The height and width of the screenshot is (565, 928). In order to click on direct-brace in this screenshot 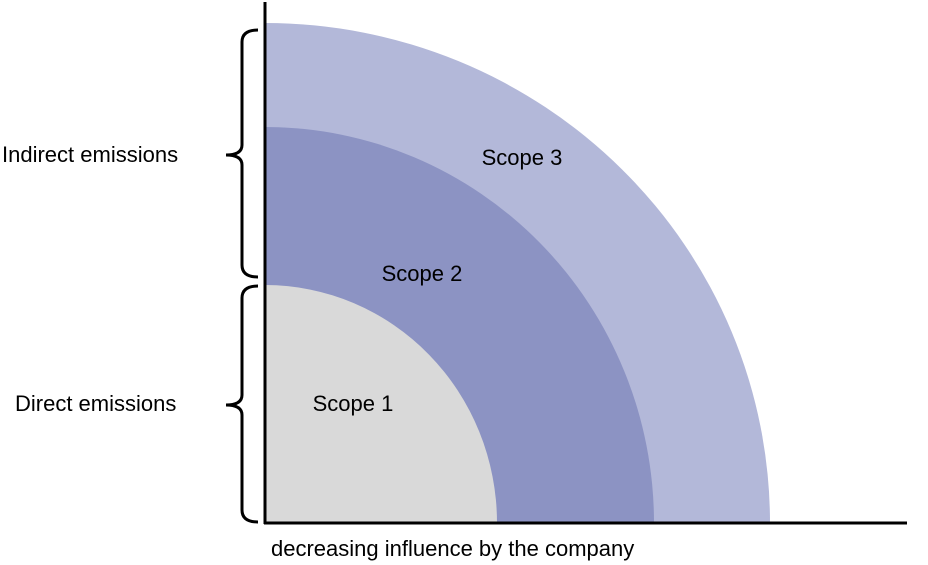, I will do `click(242, 404)`.